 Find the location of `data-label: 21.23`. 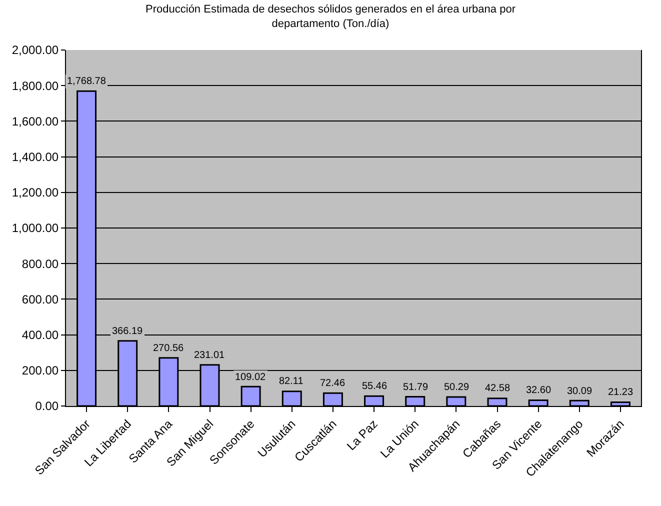

data-label: 21.23 is located at coordinates (621, 392).